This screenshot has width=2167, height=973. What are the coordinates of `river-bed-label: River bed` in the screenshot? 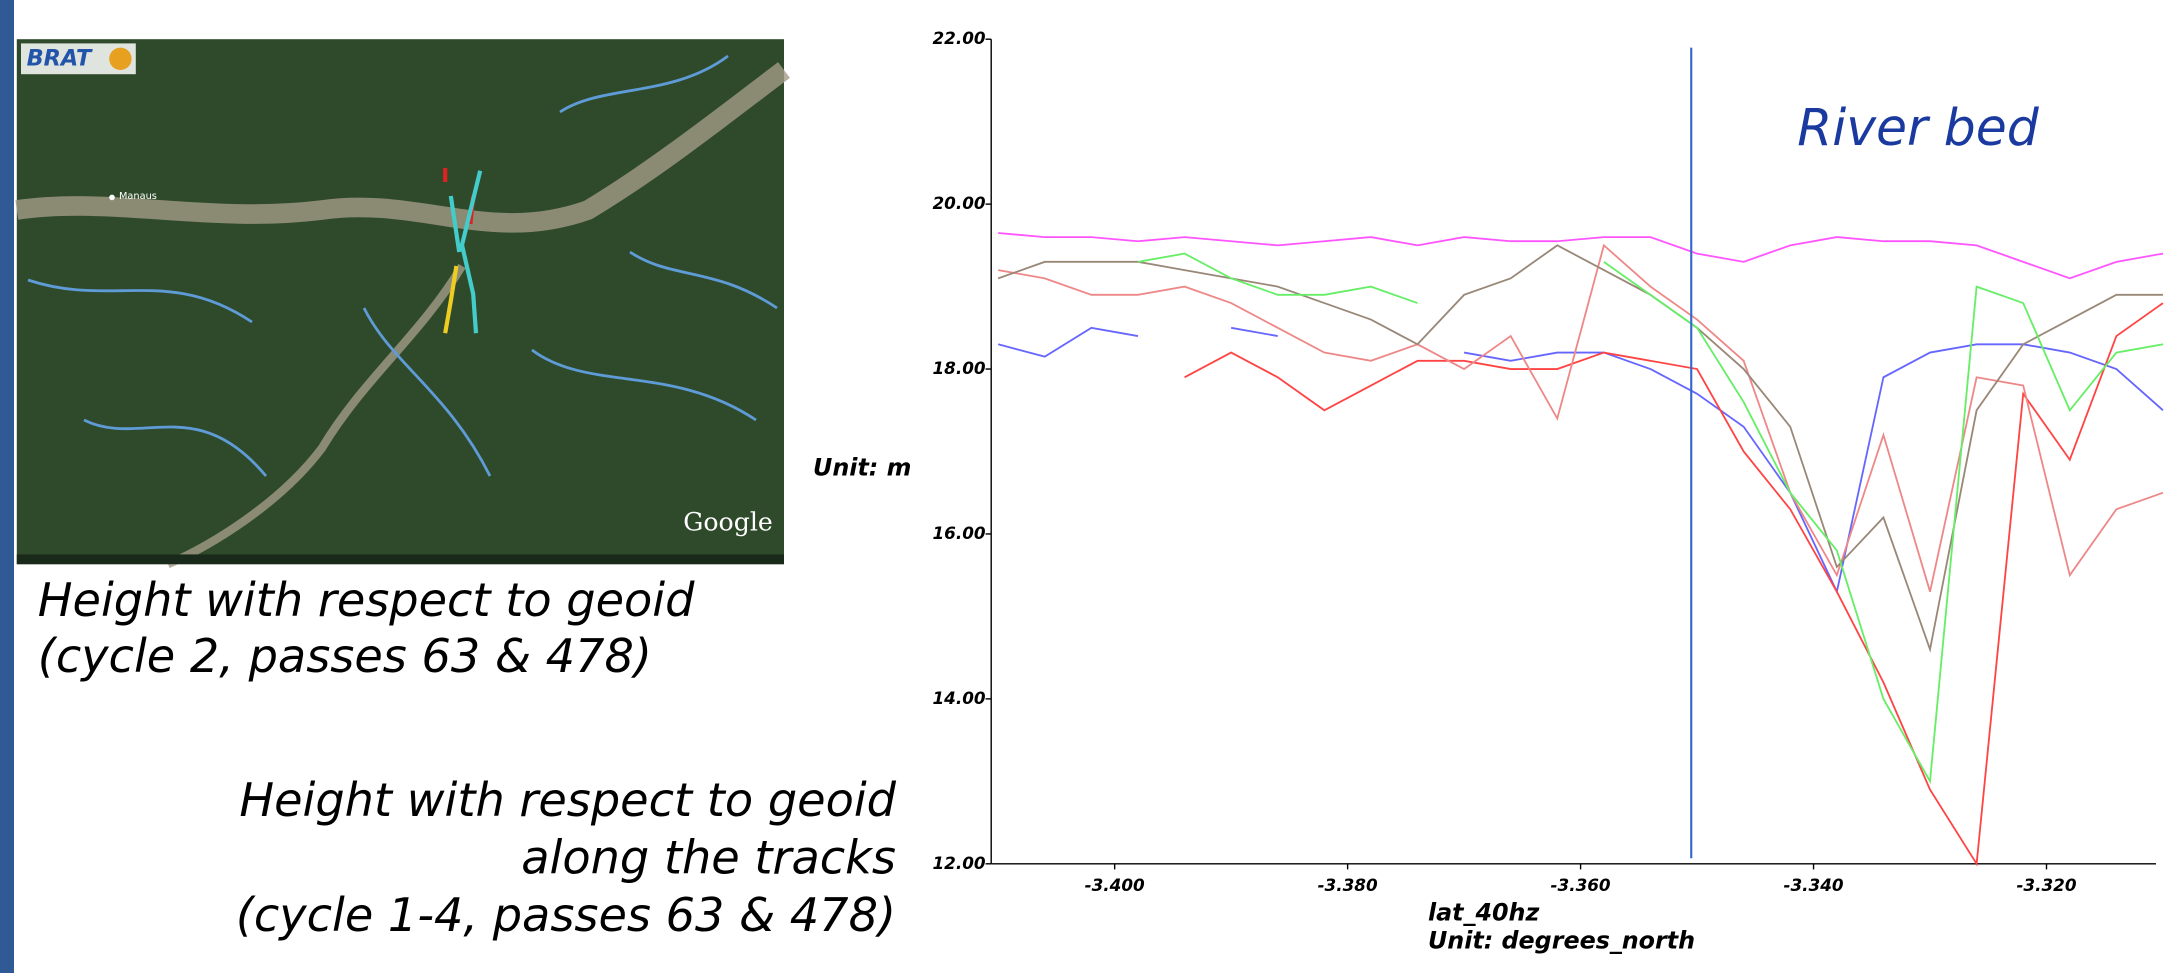 It's located at (1918, 127).